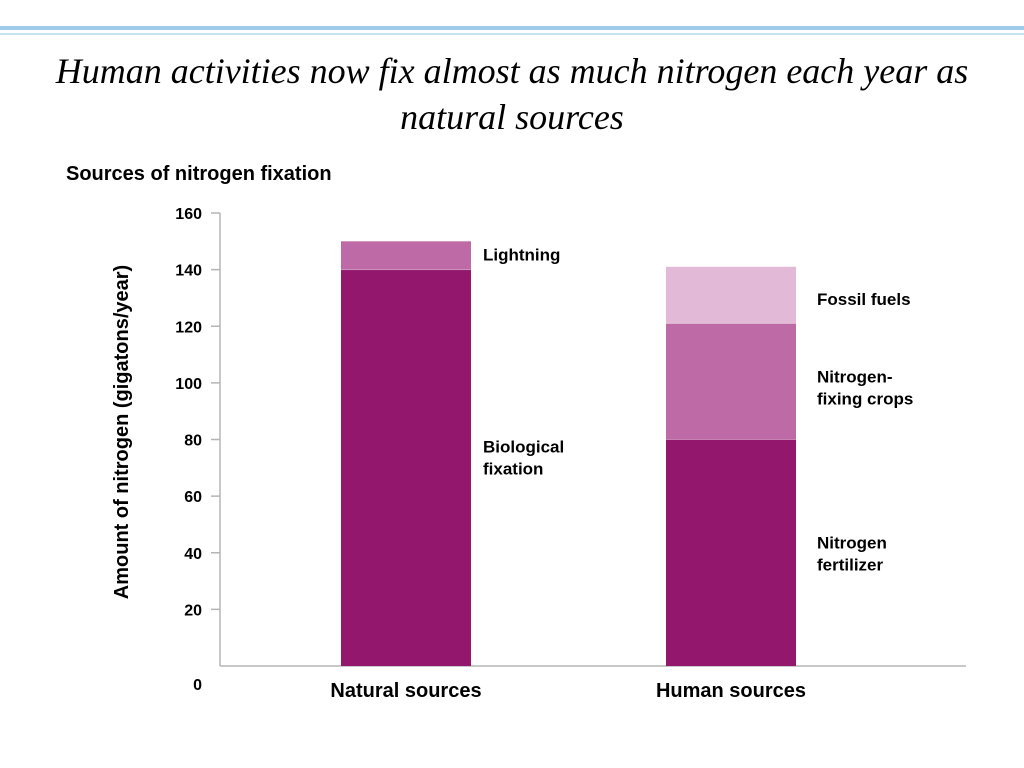  What do you see at coordinates (193, 441) in the screenshot?
I see `y-tick-label: 80` at bounding box center [193, 441].